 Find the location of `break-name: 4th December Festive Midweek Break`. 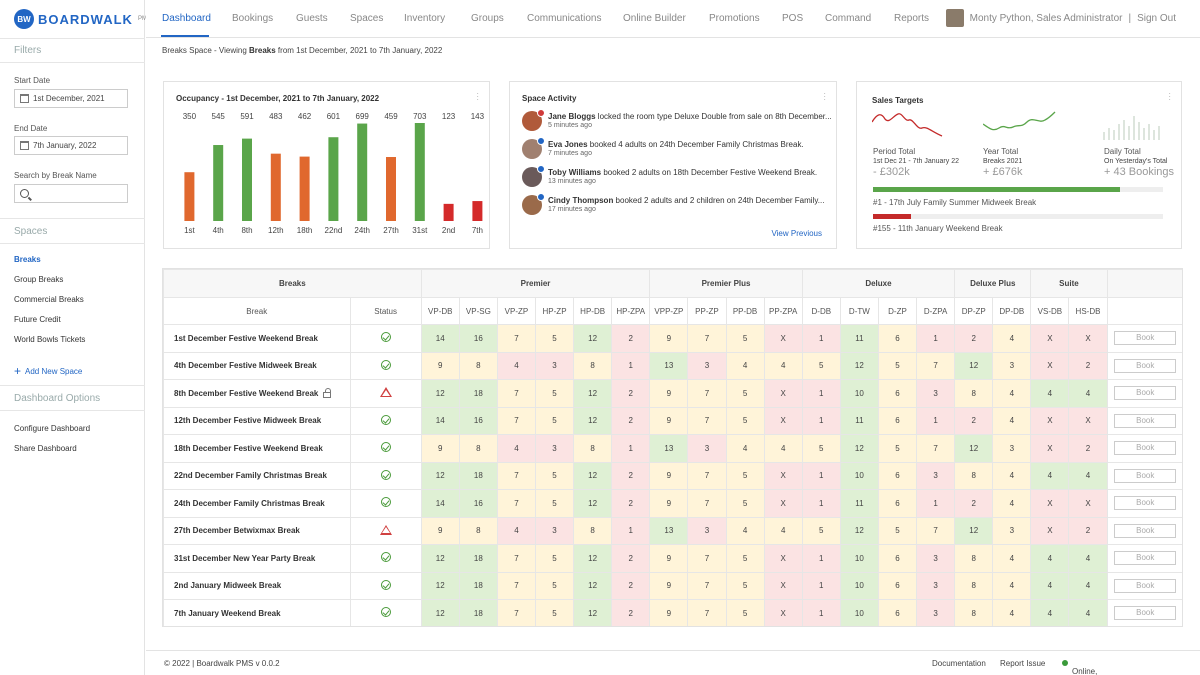

break-name: 4th December Festive Midweek Break is located at coordinates (257, 365).